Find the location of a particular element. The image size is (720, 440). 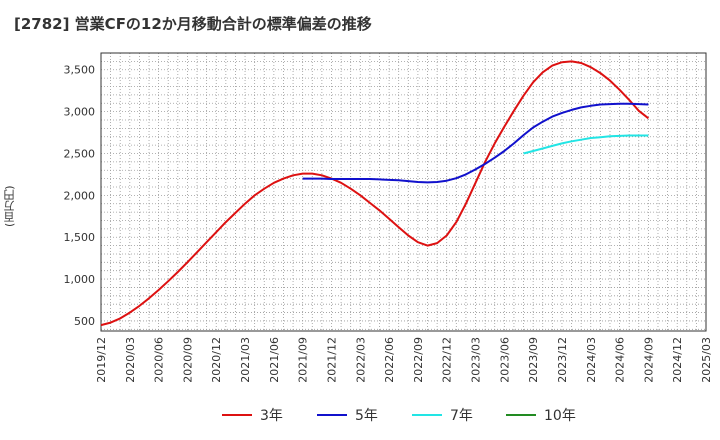

legend-label: 7年 is located at coordinates (461, 416).